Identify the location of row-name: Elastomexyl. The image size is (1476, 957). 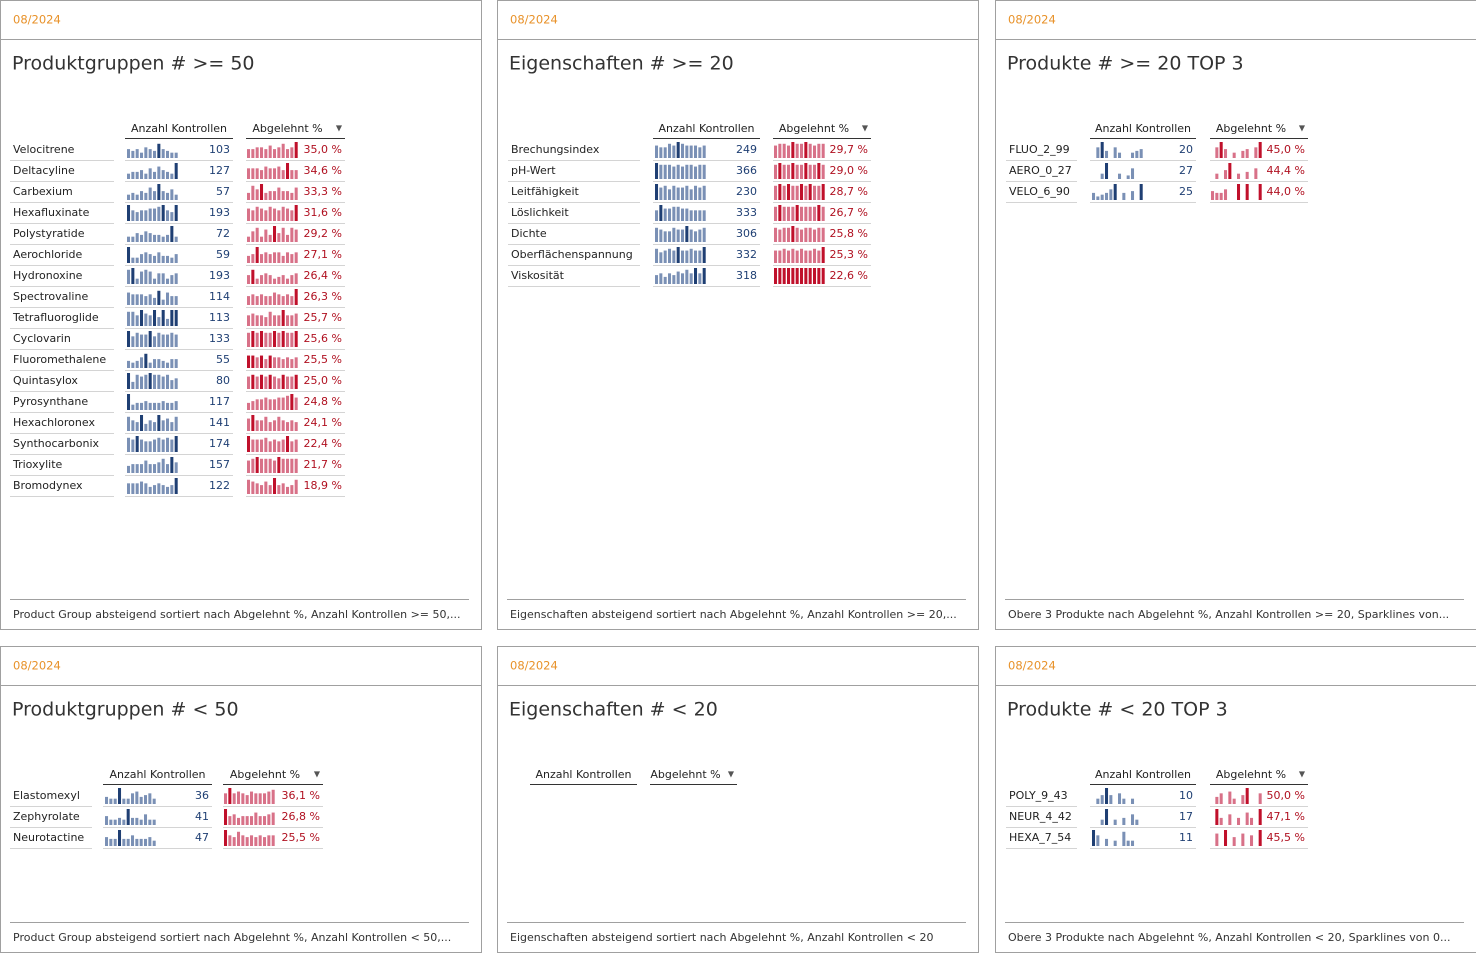
(46, 795).